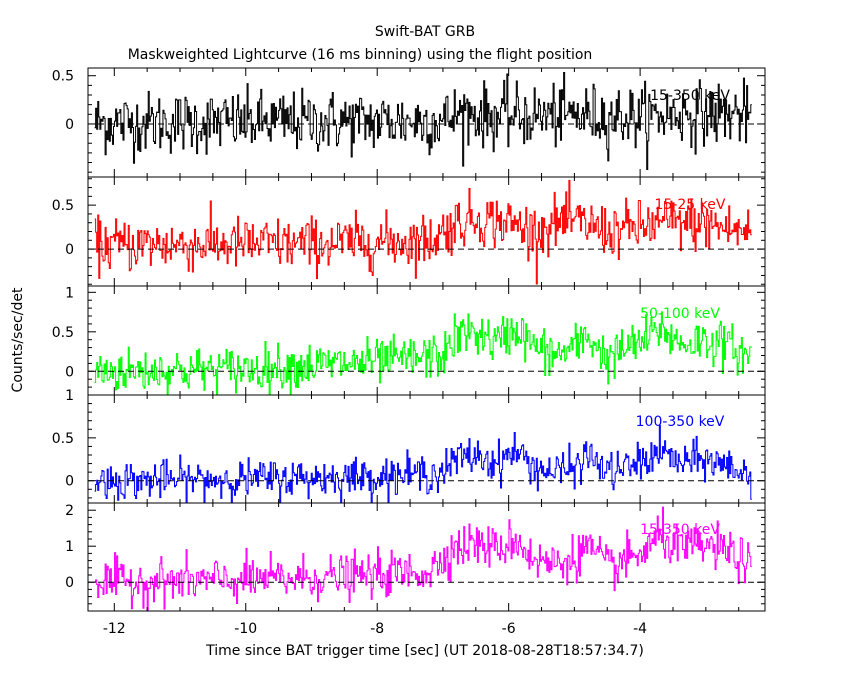  Describe the element at coordinates (680, 314) in the screenshot. I see `band-label: 50-100 keV` at that location.